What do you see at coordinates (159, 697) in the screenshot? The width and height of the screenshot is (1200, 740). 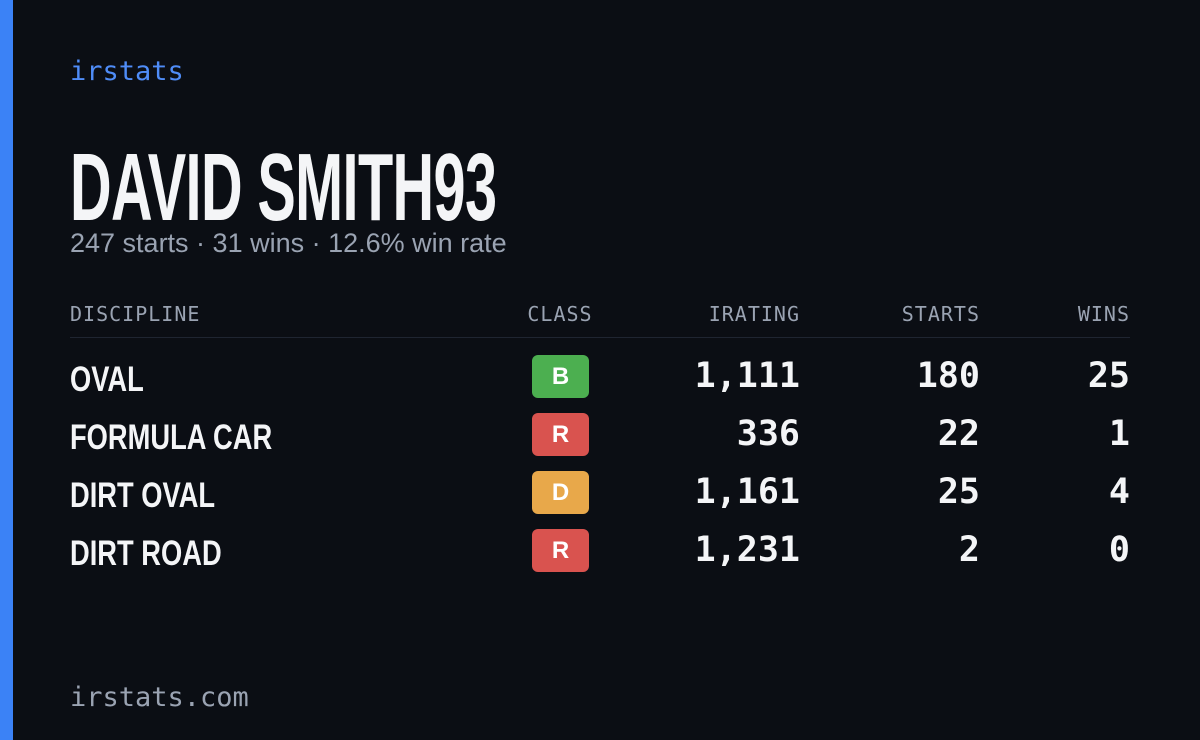 I see `footer: irstats.com` at bounding box center [159, 697].